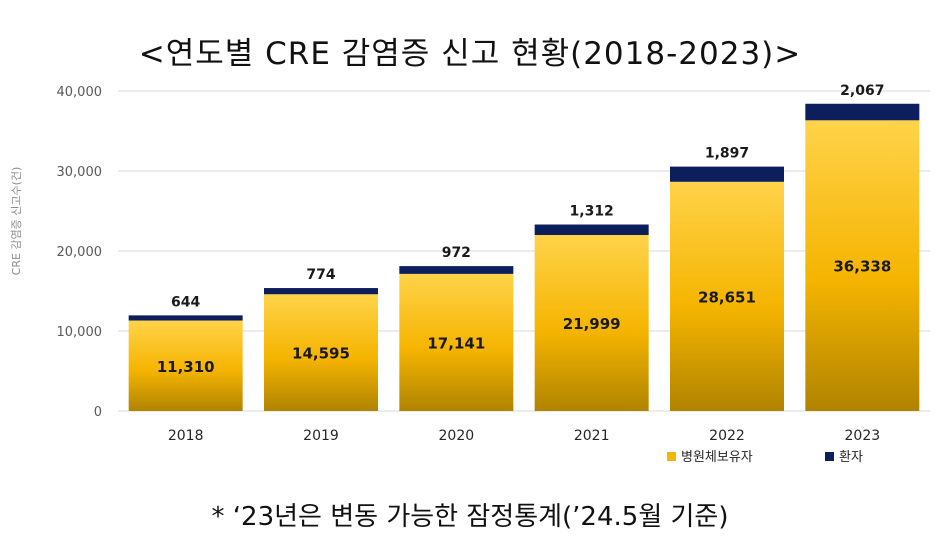  I want to click on x-tick-label: 2019, so click(321, 436).